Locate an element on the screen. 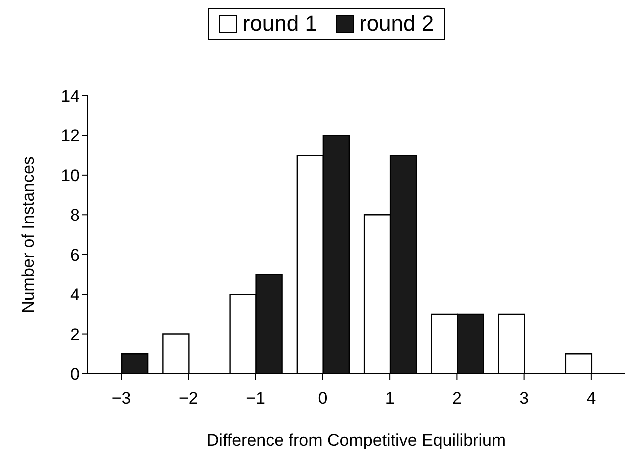  legend-label: round 2 is located at coordinates (397, 24).